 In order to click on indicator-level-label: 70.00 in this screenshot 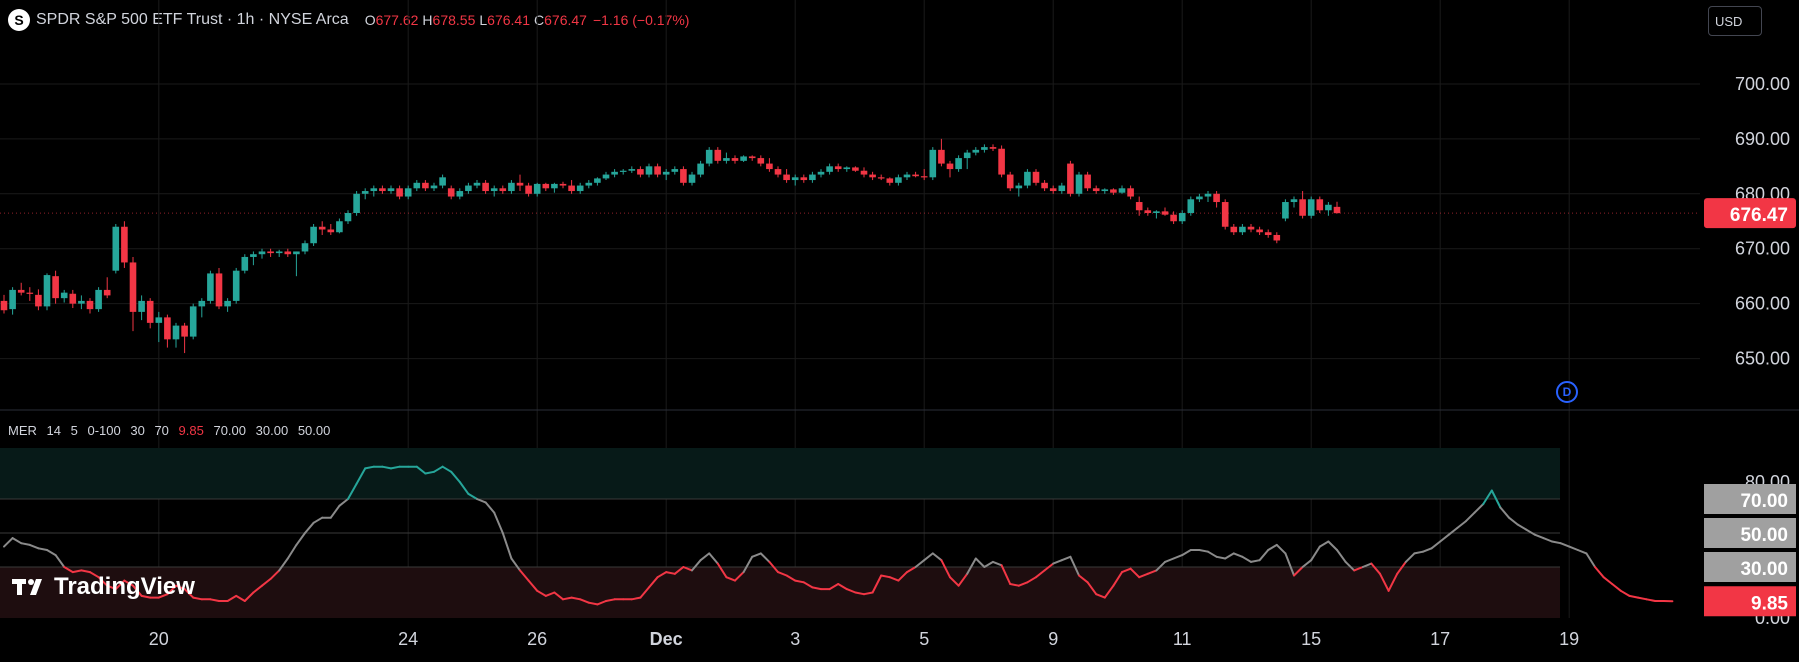, I will do `click(1750, 499)`.